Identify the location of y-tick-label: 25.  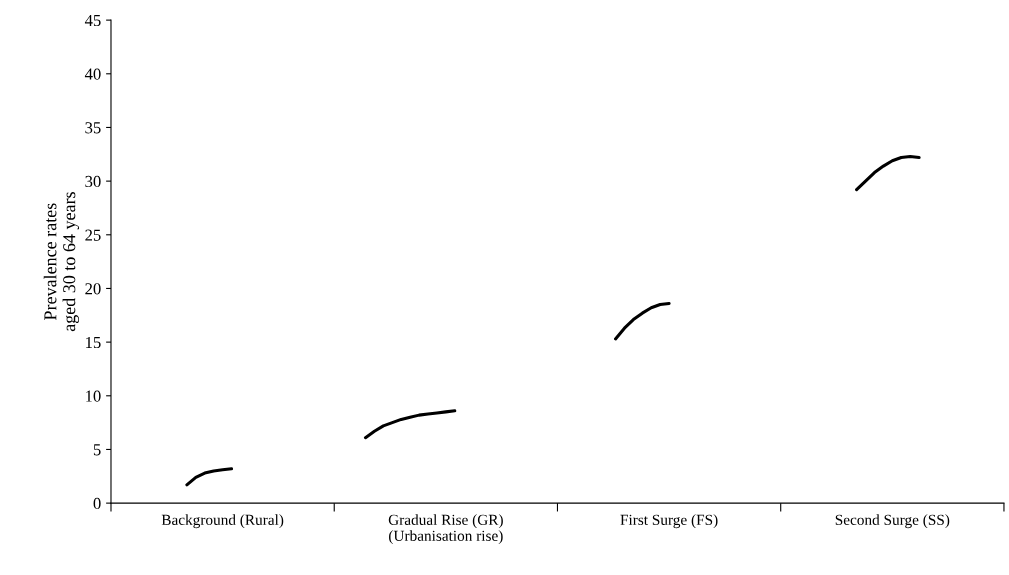
(93, 235).